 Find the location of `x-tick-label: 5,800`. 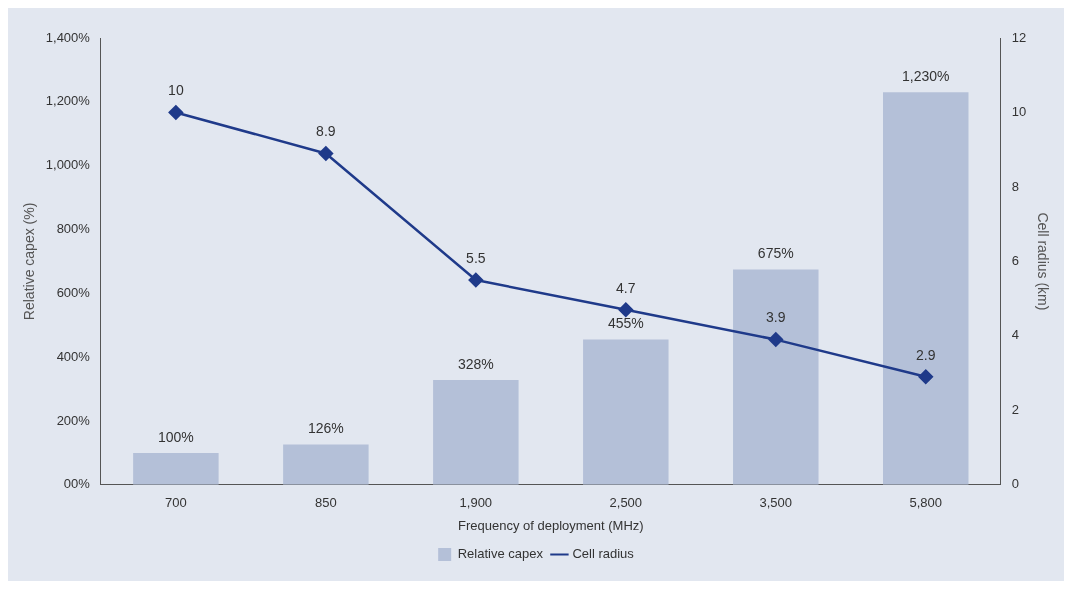

x-tick-label: 5,800 is located at coordinates (926, 503).